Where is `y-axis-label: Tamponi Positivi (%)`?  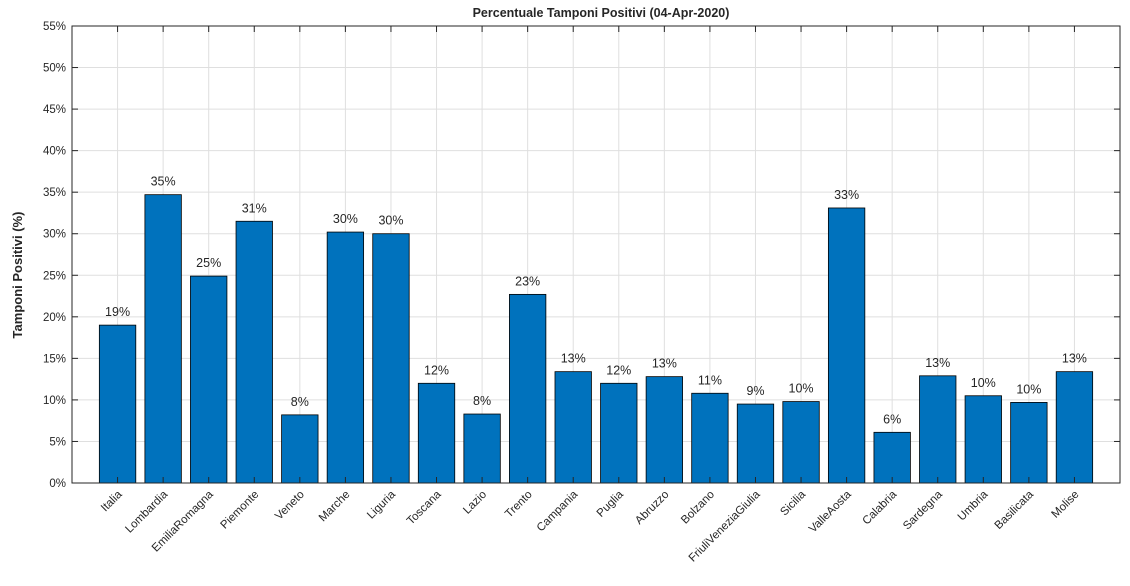
y-axis-label: Tamponi Positivi (%) is located at coordinates (17, 275).